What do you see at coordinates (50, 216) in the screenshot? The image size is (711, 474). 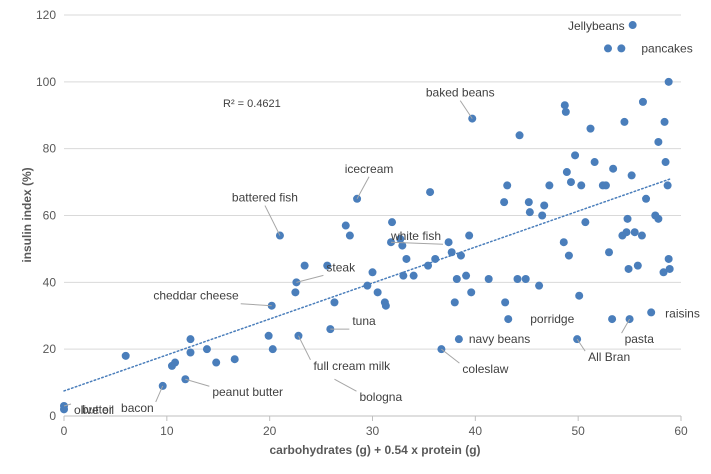 I see `y-tick-label: 60` at bounding box center [50, 216].